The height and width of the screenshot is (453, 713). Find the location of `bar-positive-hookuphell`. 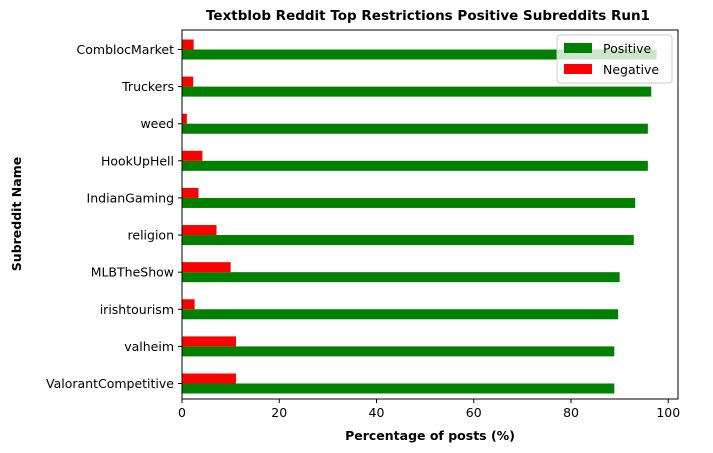

bar-positive-hookuphell is located at coordinates (415, 165).